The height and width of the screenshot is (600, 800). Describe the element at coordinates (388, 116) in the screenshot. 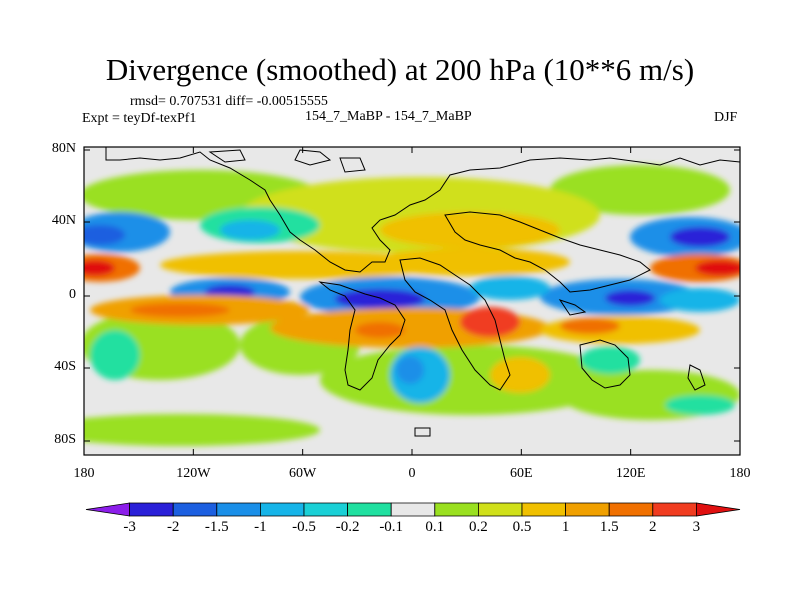

I see `case-label: 154_7_MaBP - 154_7_MaBP` at that location.